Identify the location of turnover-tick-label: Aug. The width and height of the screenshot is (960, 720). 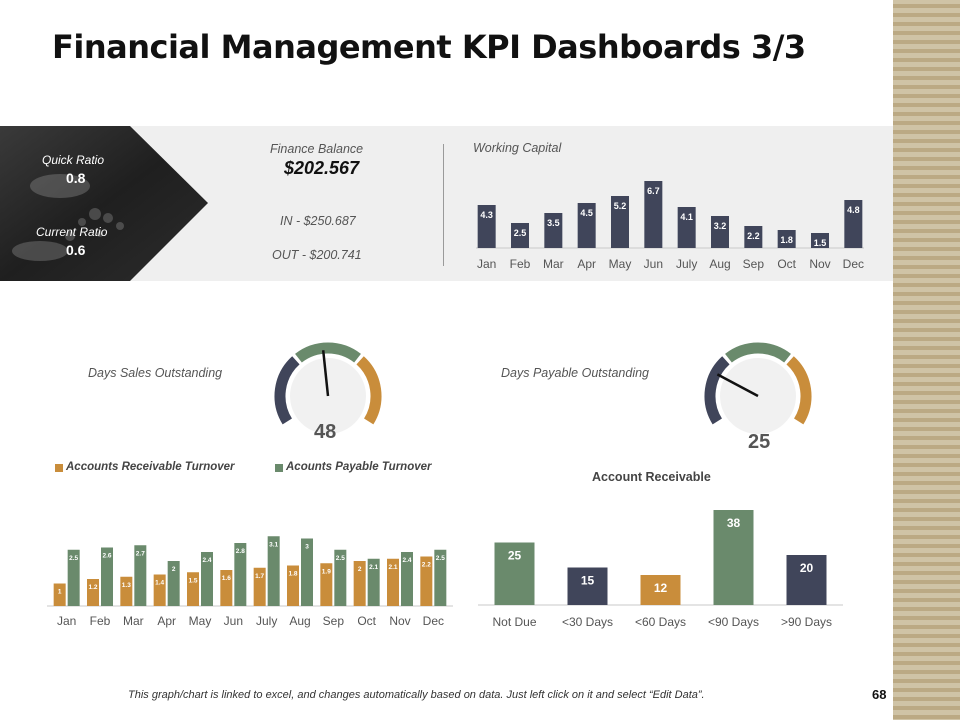
(299, 621).